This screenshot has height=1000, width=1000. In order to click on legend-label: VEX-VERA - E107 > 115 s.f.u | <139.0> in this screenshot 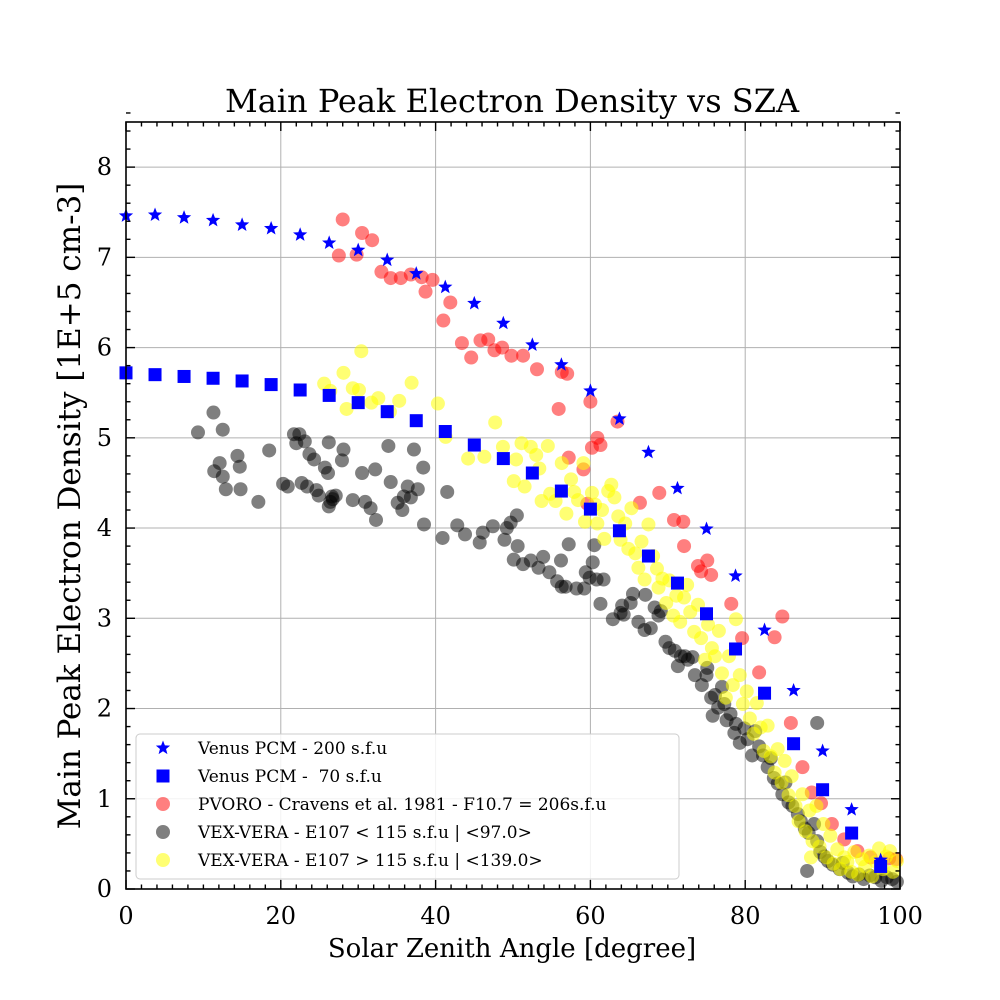, I will do `click(370, 861)`.